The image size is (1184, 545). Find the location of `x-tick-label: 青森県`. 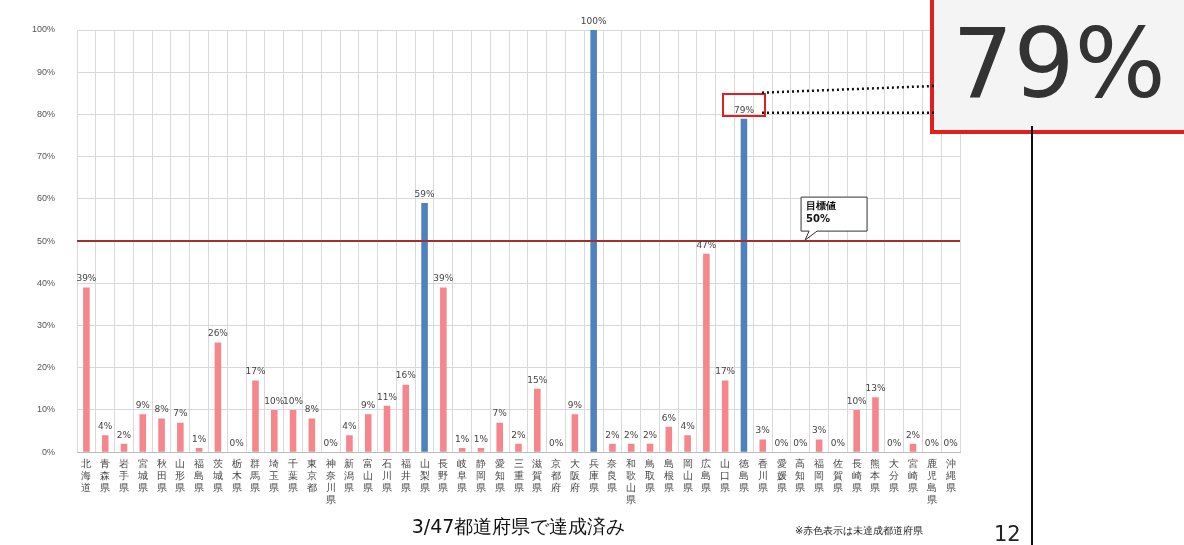

x-tick-label: 青森県 is located at coordinates (105, 475).